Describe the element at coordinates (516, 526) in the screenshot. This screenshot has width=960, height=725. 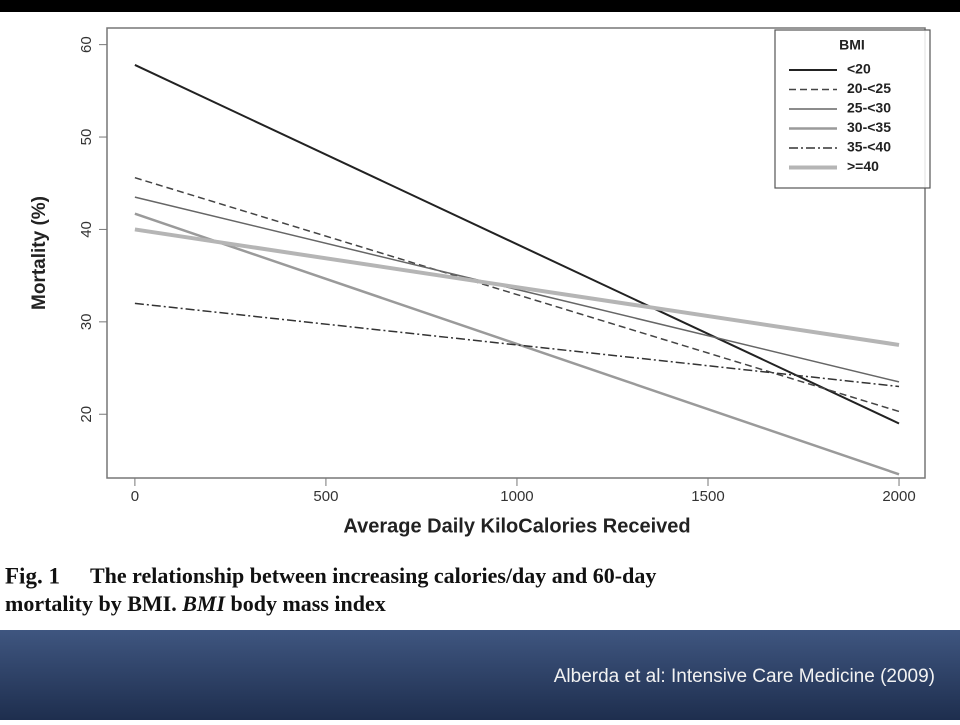
I see `x-axis-title: Average Daily KiloCalories Received` at that location.